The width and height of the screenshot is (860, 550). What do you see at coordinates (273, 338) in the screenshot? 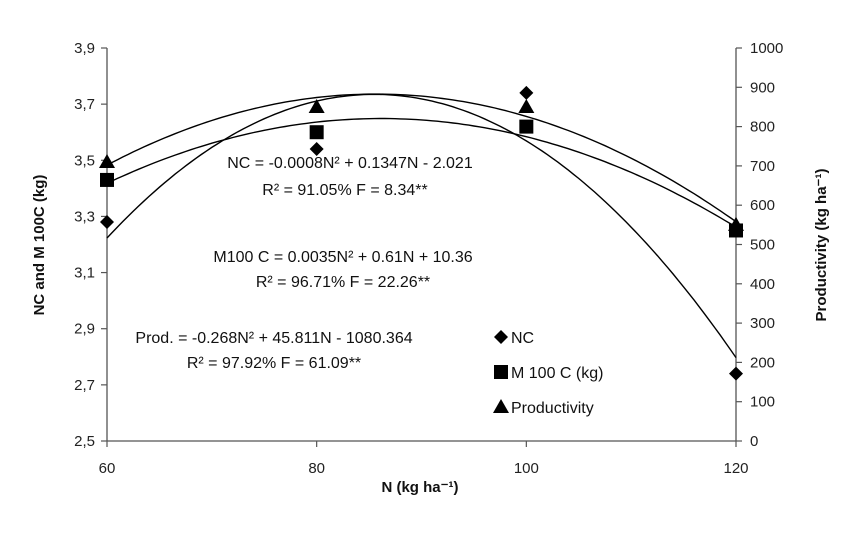
I see `equation-prod-line1: Prod. = -0.268N² + 45.811N - 1080.364` at bounding box center [273, 338].